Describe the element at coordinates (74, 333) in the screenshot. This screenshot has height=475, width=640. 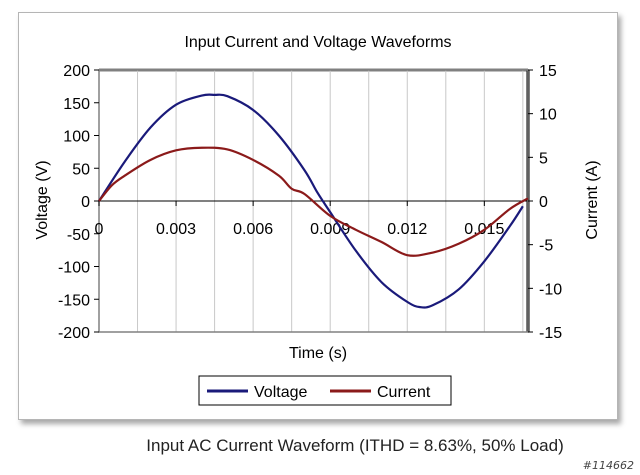
I see `y-tick-label: -200` at that location.